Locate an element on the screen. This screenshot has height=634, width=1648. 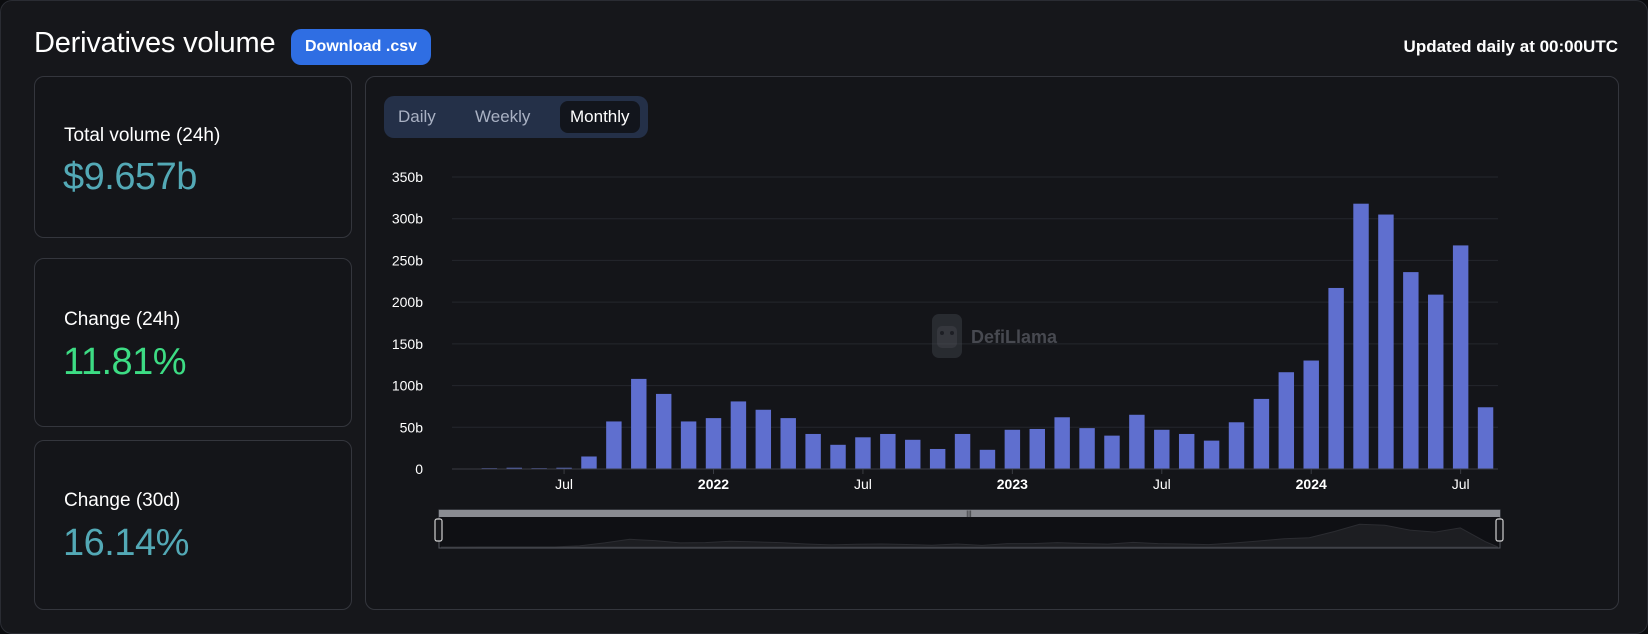
stat-value: $9.657b is located at coordinates (130, 177).